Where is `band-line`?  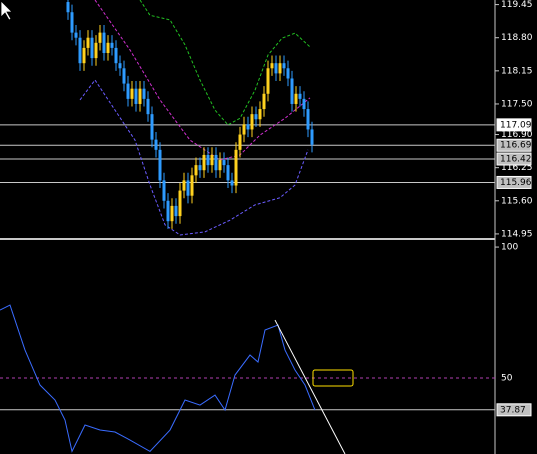 band-line is located at coordinates (194, 157).